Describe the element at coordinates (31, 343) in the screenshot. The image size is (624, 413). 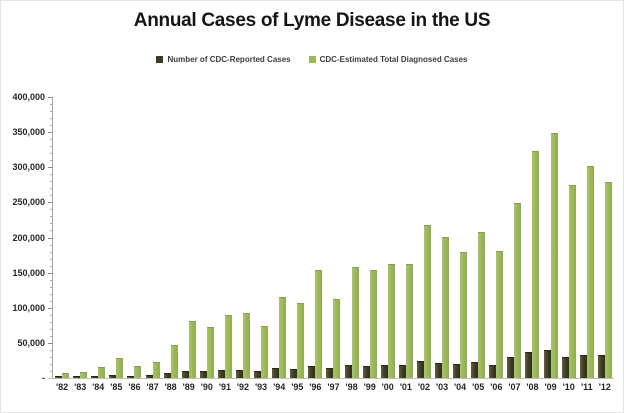
I see `y-tick-label: 50,000` at that location.